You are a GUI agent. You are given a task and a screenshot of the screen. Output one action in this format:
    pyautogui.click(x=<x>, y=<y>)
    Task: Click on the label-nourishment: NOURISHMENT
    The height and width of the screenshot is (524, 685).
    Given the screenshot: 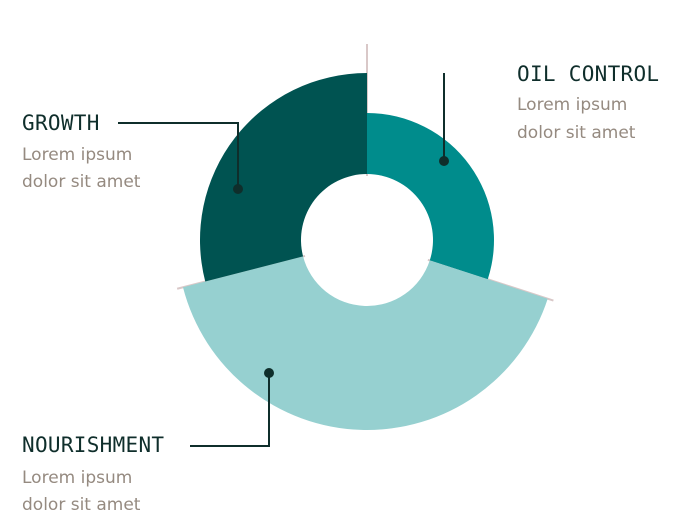 What is the action you would take?
    pyautogui.click(x=93, y=445)
    